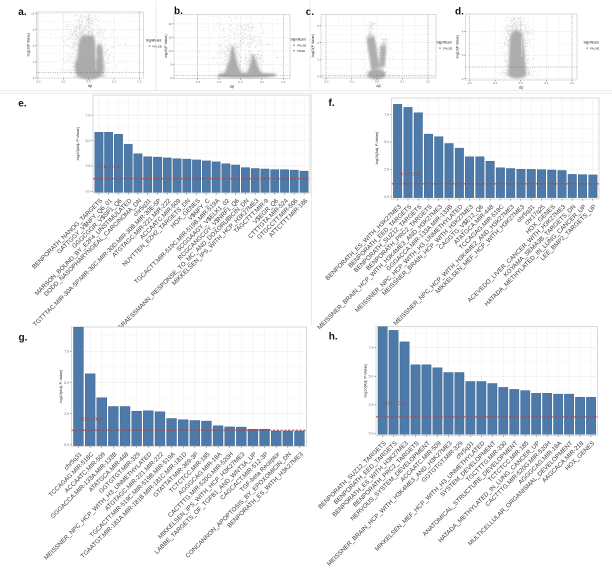 This screenshot has width=612, height=576. I want to click on svg-text: 9, so click(34, 30).